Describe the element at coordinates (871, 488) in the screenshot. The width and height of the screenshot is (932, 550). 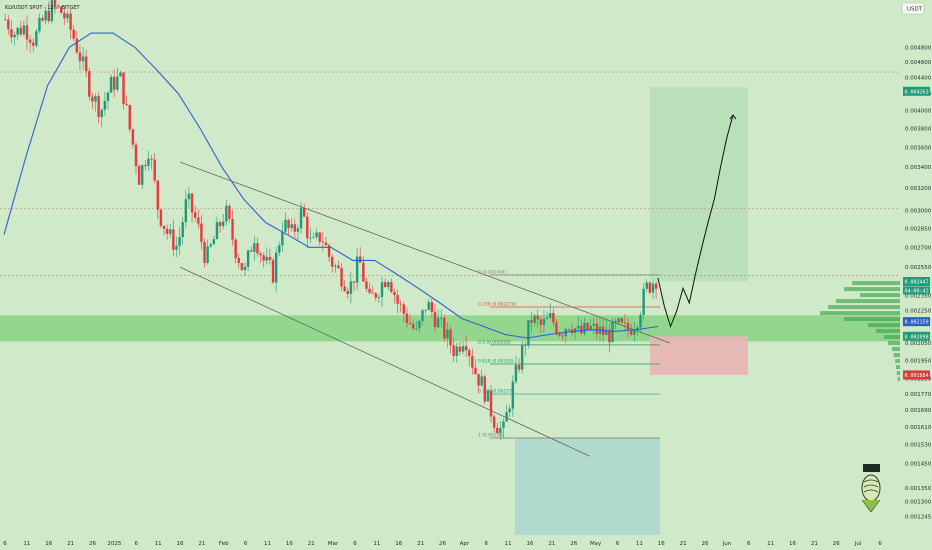
I see `mascot-logo` at that location.